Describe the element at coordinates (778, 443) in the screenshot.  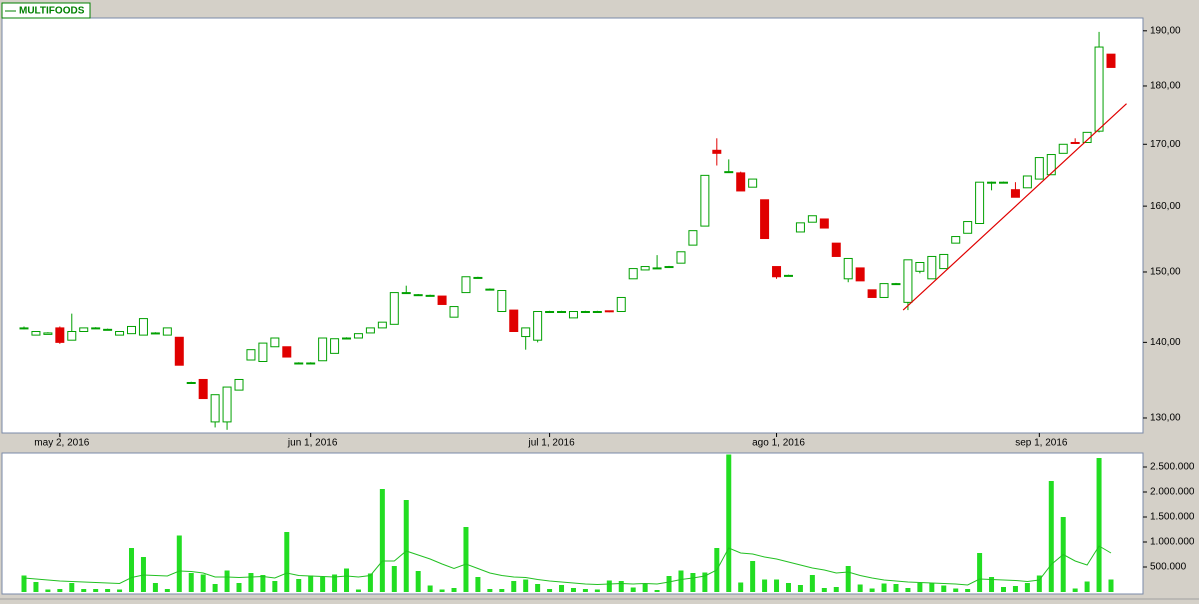
I see `x-tick-label: ago 1, 2016` at that location.